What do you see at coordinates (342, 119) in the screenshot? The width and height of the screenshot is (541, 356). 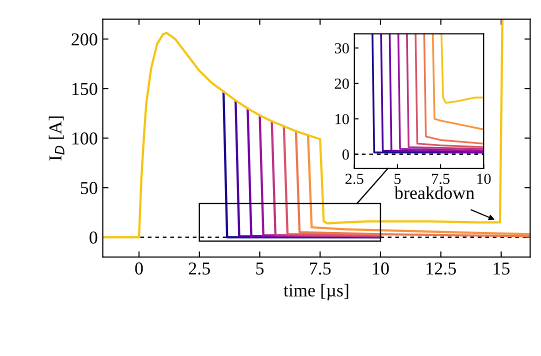 I see `y-tick-label: 10` at bounding box center [342, 119].